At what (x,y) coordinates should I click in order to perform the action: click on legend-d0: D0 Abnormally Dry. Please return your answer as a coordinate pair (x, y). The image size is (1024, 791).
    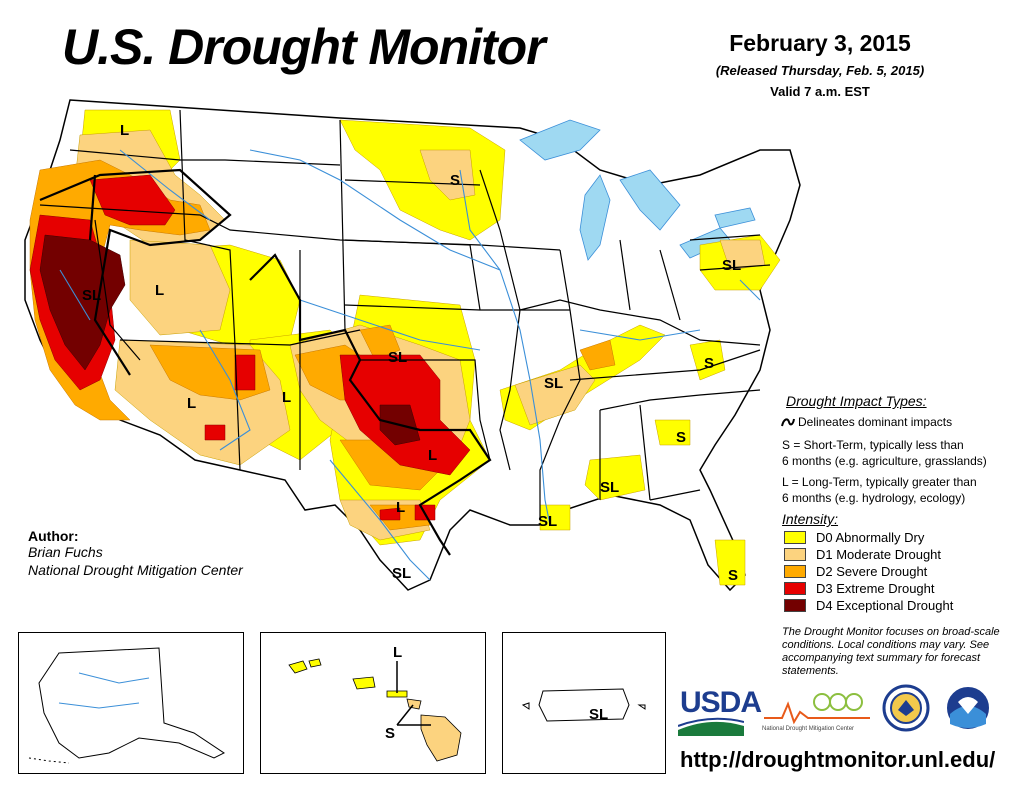
    Looking at the image, I should click on (854, 537).